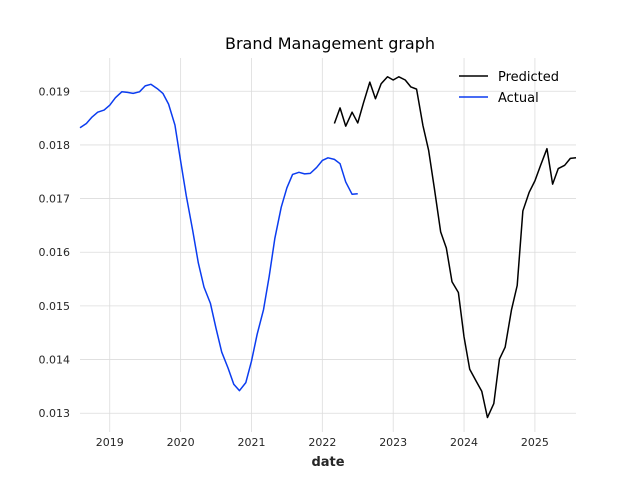 The image size is (640, 480). I want to click on x-axis-label: date, so click(327, 462).